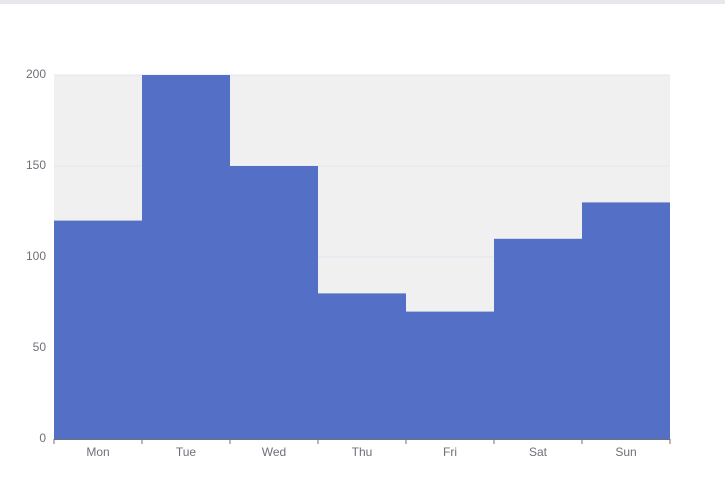 Image resolution: width=725 pixels, height=492 pixels. I want to click on y-tick-label: 150, so click(36, 165).